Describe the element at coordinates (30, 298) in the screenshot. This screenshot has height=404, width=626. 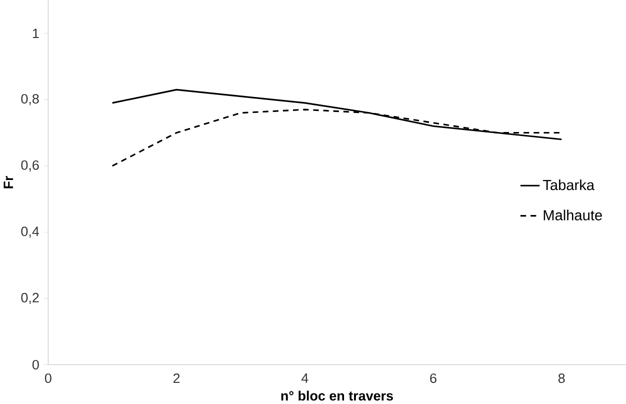
I see `y-tick-label: 0,2` at that location.